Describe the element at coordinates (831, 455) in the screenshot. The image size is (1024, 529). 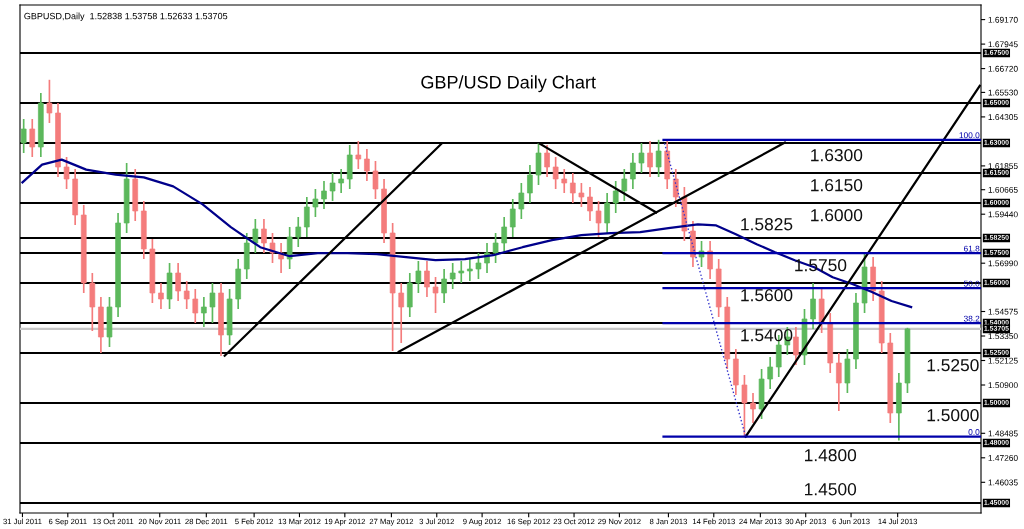
I see `annotation: 1.4800` at that location.